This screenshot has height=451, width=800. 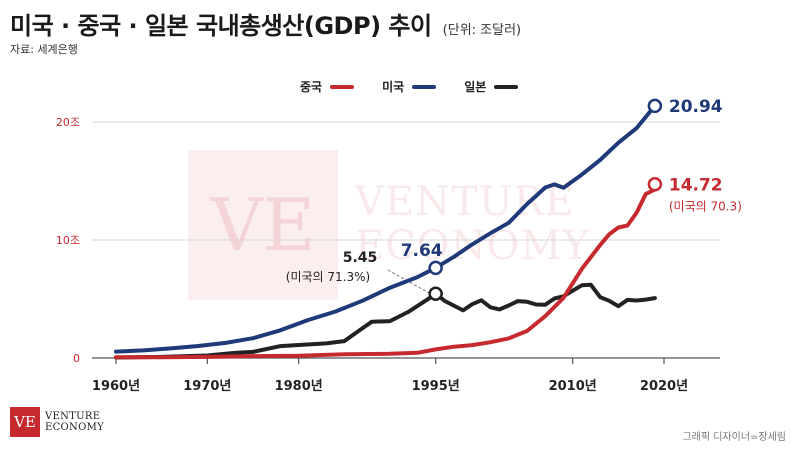 What do you see at coordinates (263, 225) in the screenshot?
I see `watermark-logo: VE` at bounding box center [263, 225].